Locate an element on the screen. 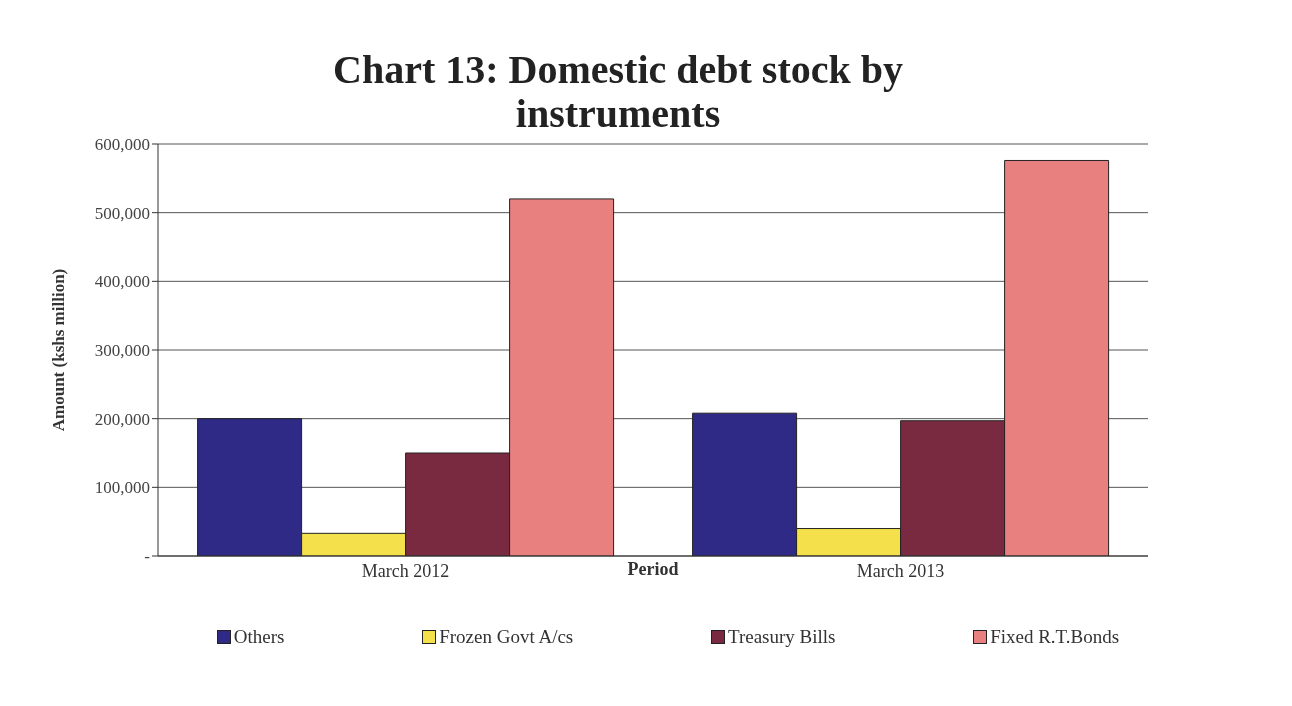 Image resolution: width=1292 pixels, height=706 pixels. chart-title: Chart 13: Domestic debt stock by instruments is located at coordinates (618, 91).